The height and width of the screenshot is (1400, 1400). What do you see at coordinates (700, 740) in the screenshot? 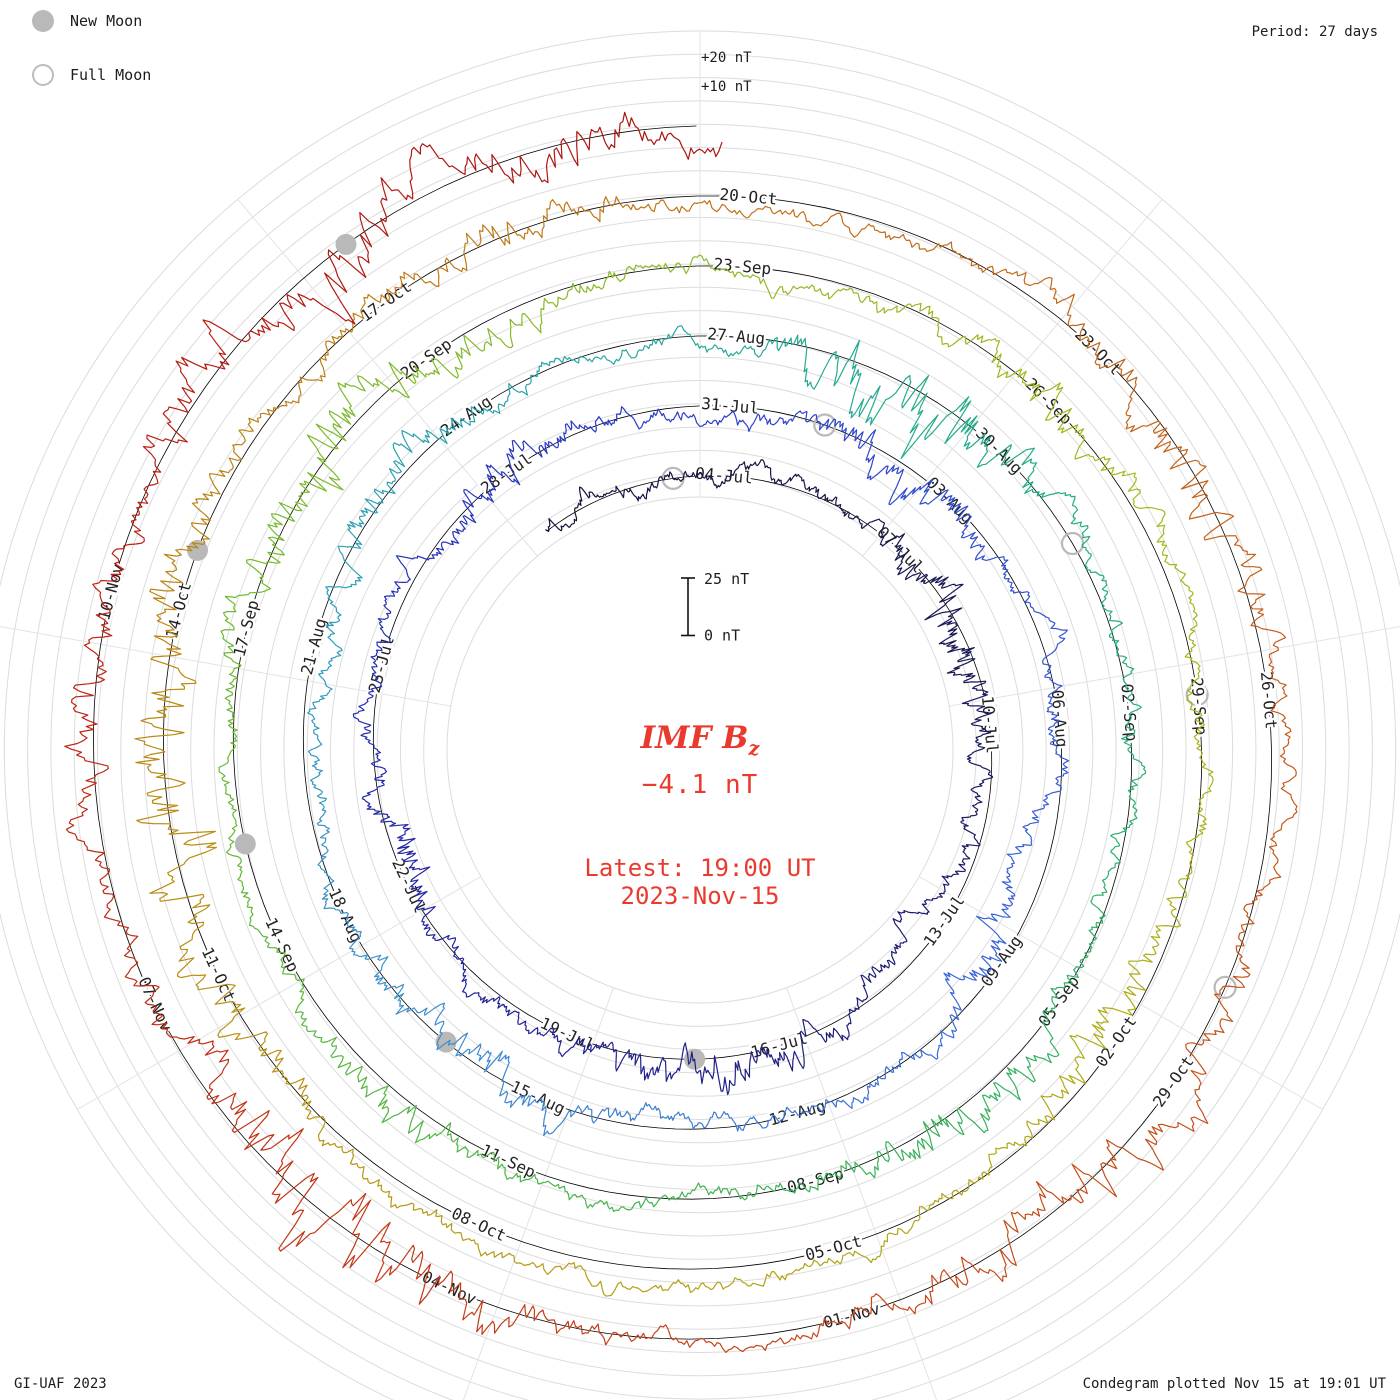
I see `imf-bz-title: IMF Bz` at bounding box center [700, 740].